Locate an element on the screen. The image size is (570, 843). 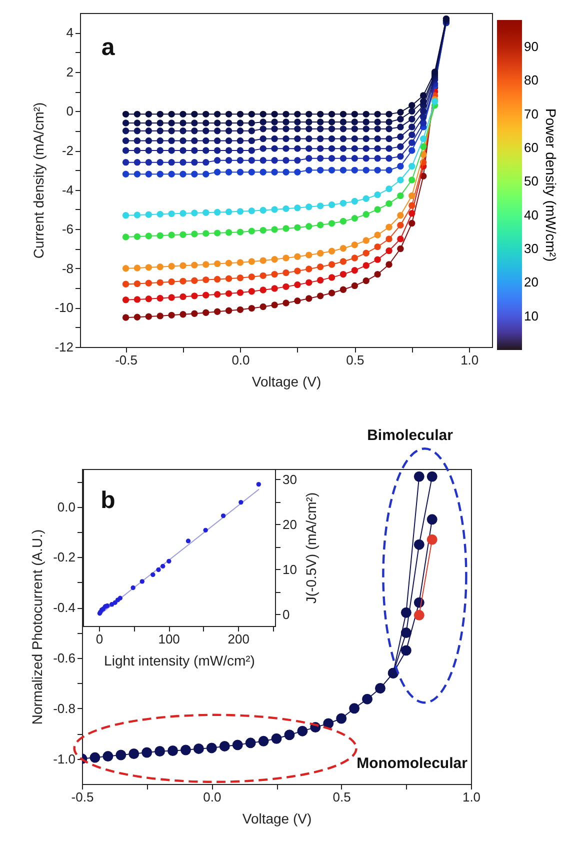
y-tick-label: -8 is located at coordinates (68, 268).